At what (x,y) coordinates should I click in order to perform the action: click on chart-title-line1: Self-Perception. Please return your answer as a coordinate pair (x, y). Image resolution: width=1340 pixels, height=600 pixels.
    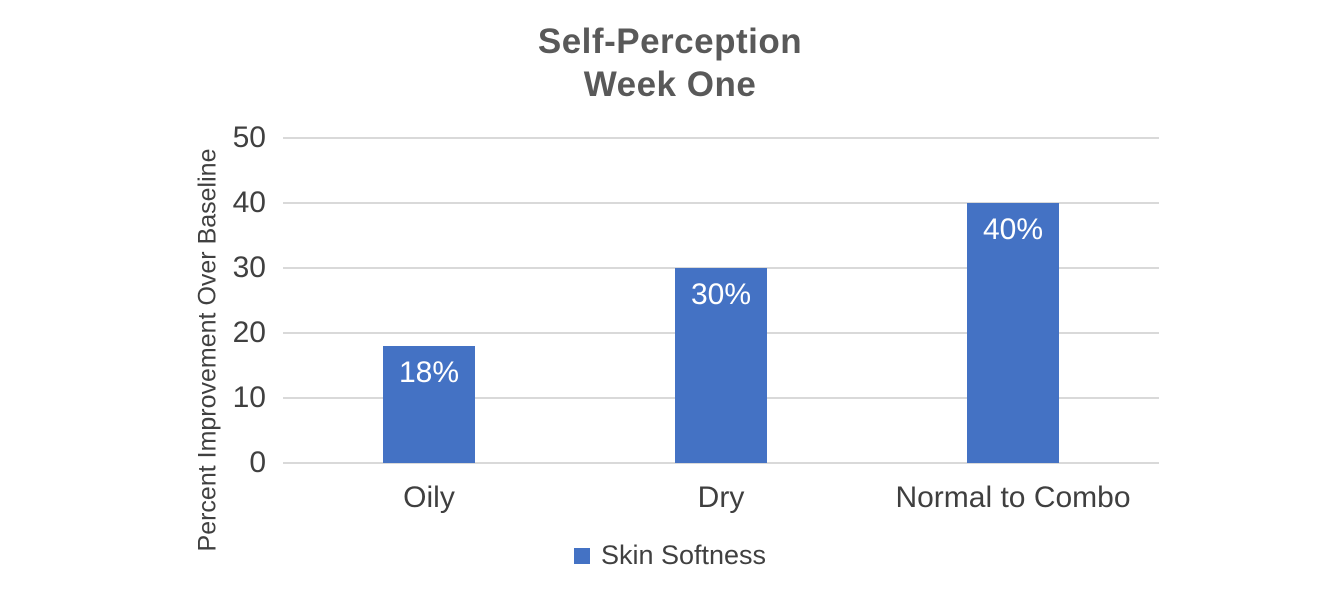
    Looking at the image, I should click on (670, 41).